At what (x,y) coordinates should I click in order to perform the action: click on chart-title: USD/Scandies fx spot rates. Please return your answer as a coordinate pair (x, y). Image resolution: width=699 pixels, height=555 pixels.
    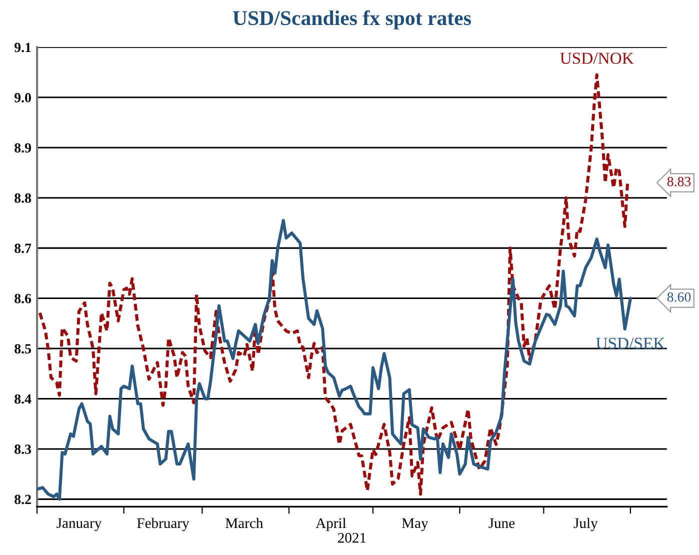
    Looking at the image, I should click on (351, 20).